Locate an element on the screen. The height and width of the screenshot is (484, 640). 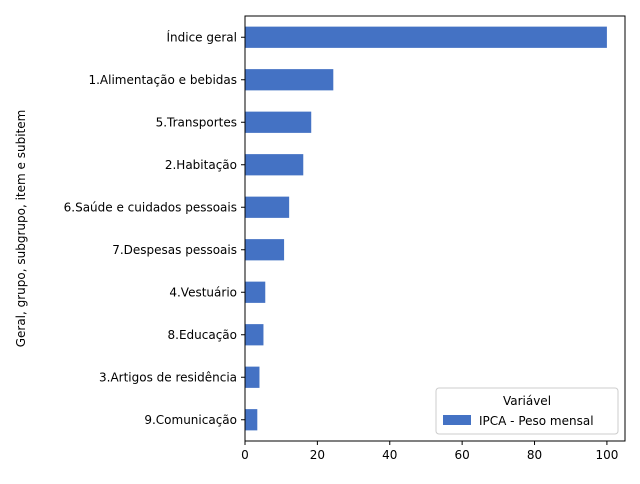
x-tick-label: 20 is located at coordinates (317, 455).